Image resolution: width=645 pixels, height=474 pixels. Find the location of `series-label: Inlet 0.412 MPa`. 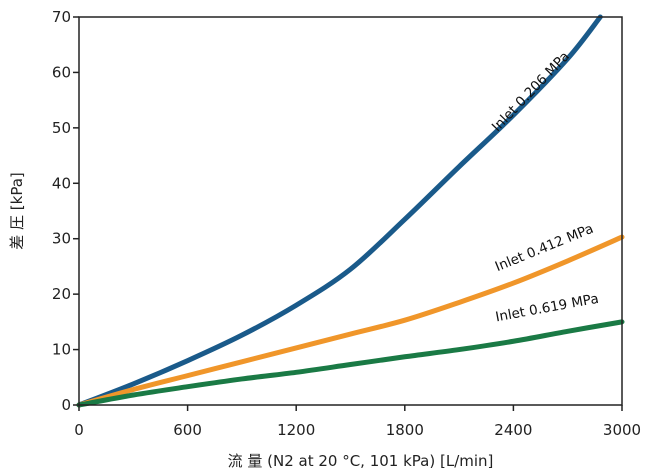

series-label: Inlet 0.412 MPa is located at coordinates (544, 248).